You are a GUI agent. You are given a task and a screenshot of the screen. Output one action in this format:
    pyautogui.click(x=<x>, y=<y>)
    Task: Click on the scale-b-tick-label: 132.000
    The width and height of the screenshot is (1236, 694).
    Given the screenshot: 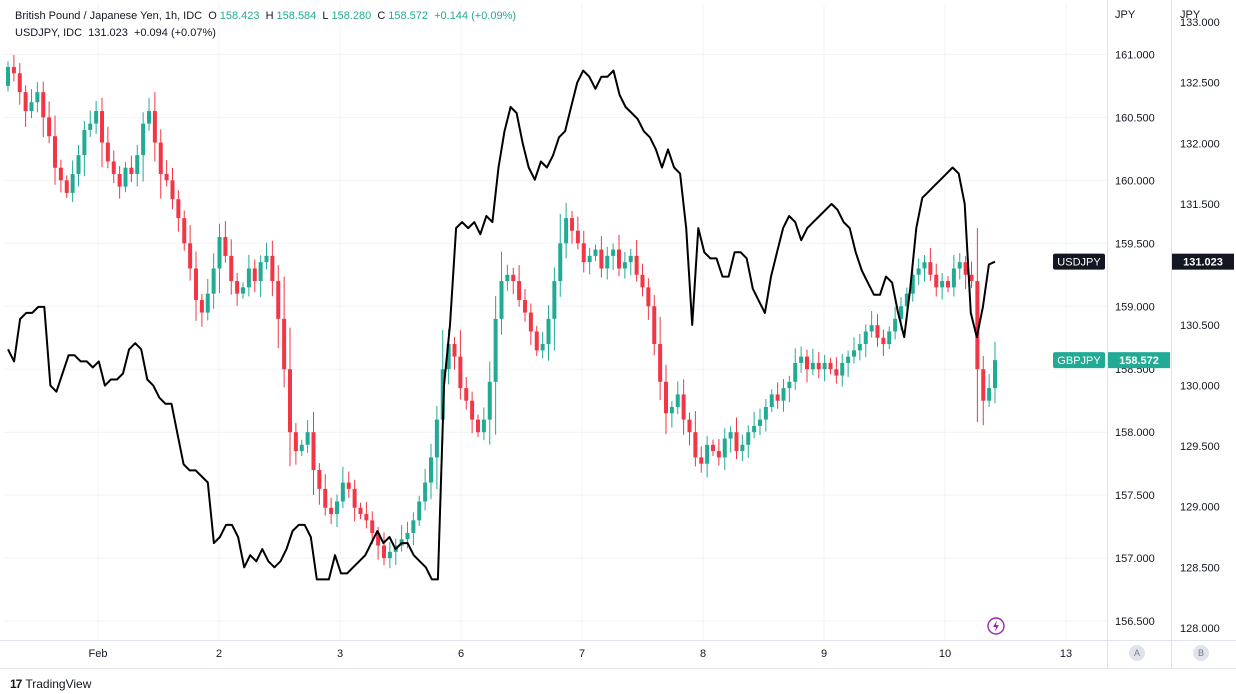 What is the action you would take?
    pyautogui.click(x=1200, y=144)
    